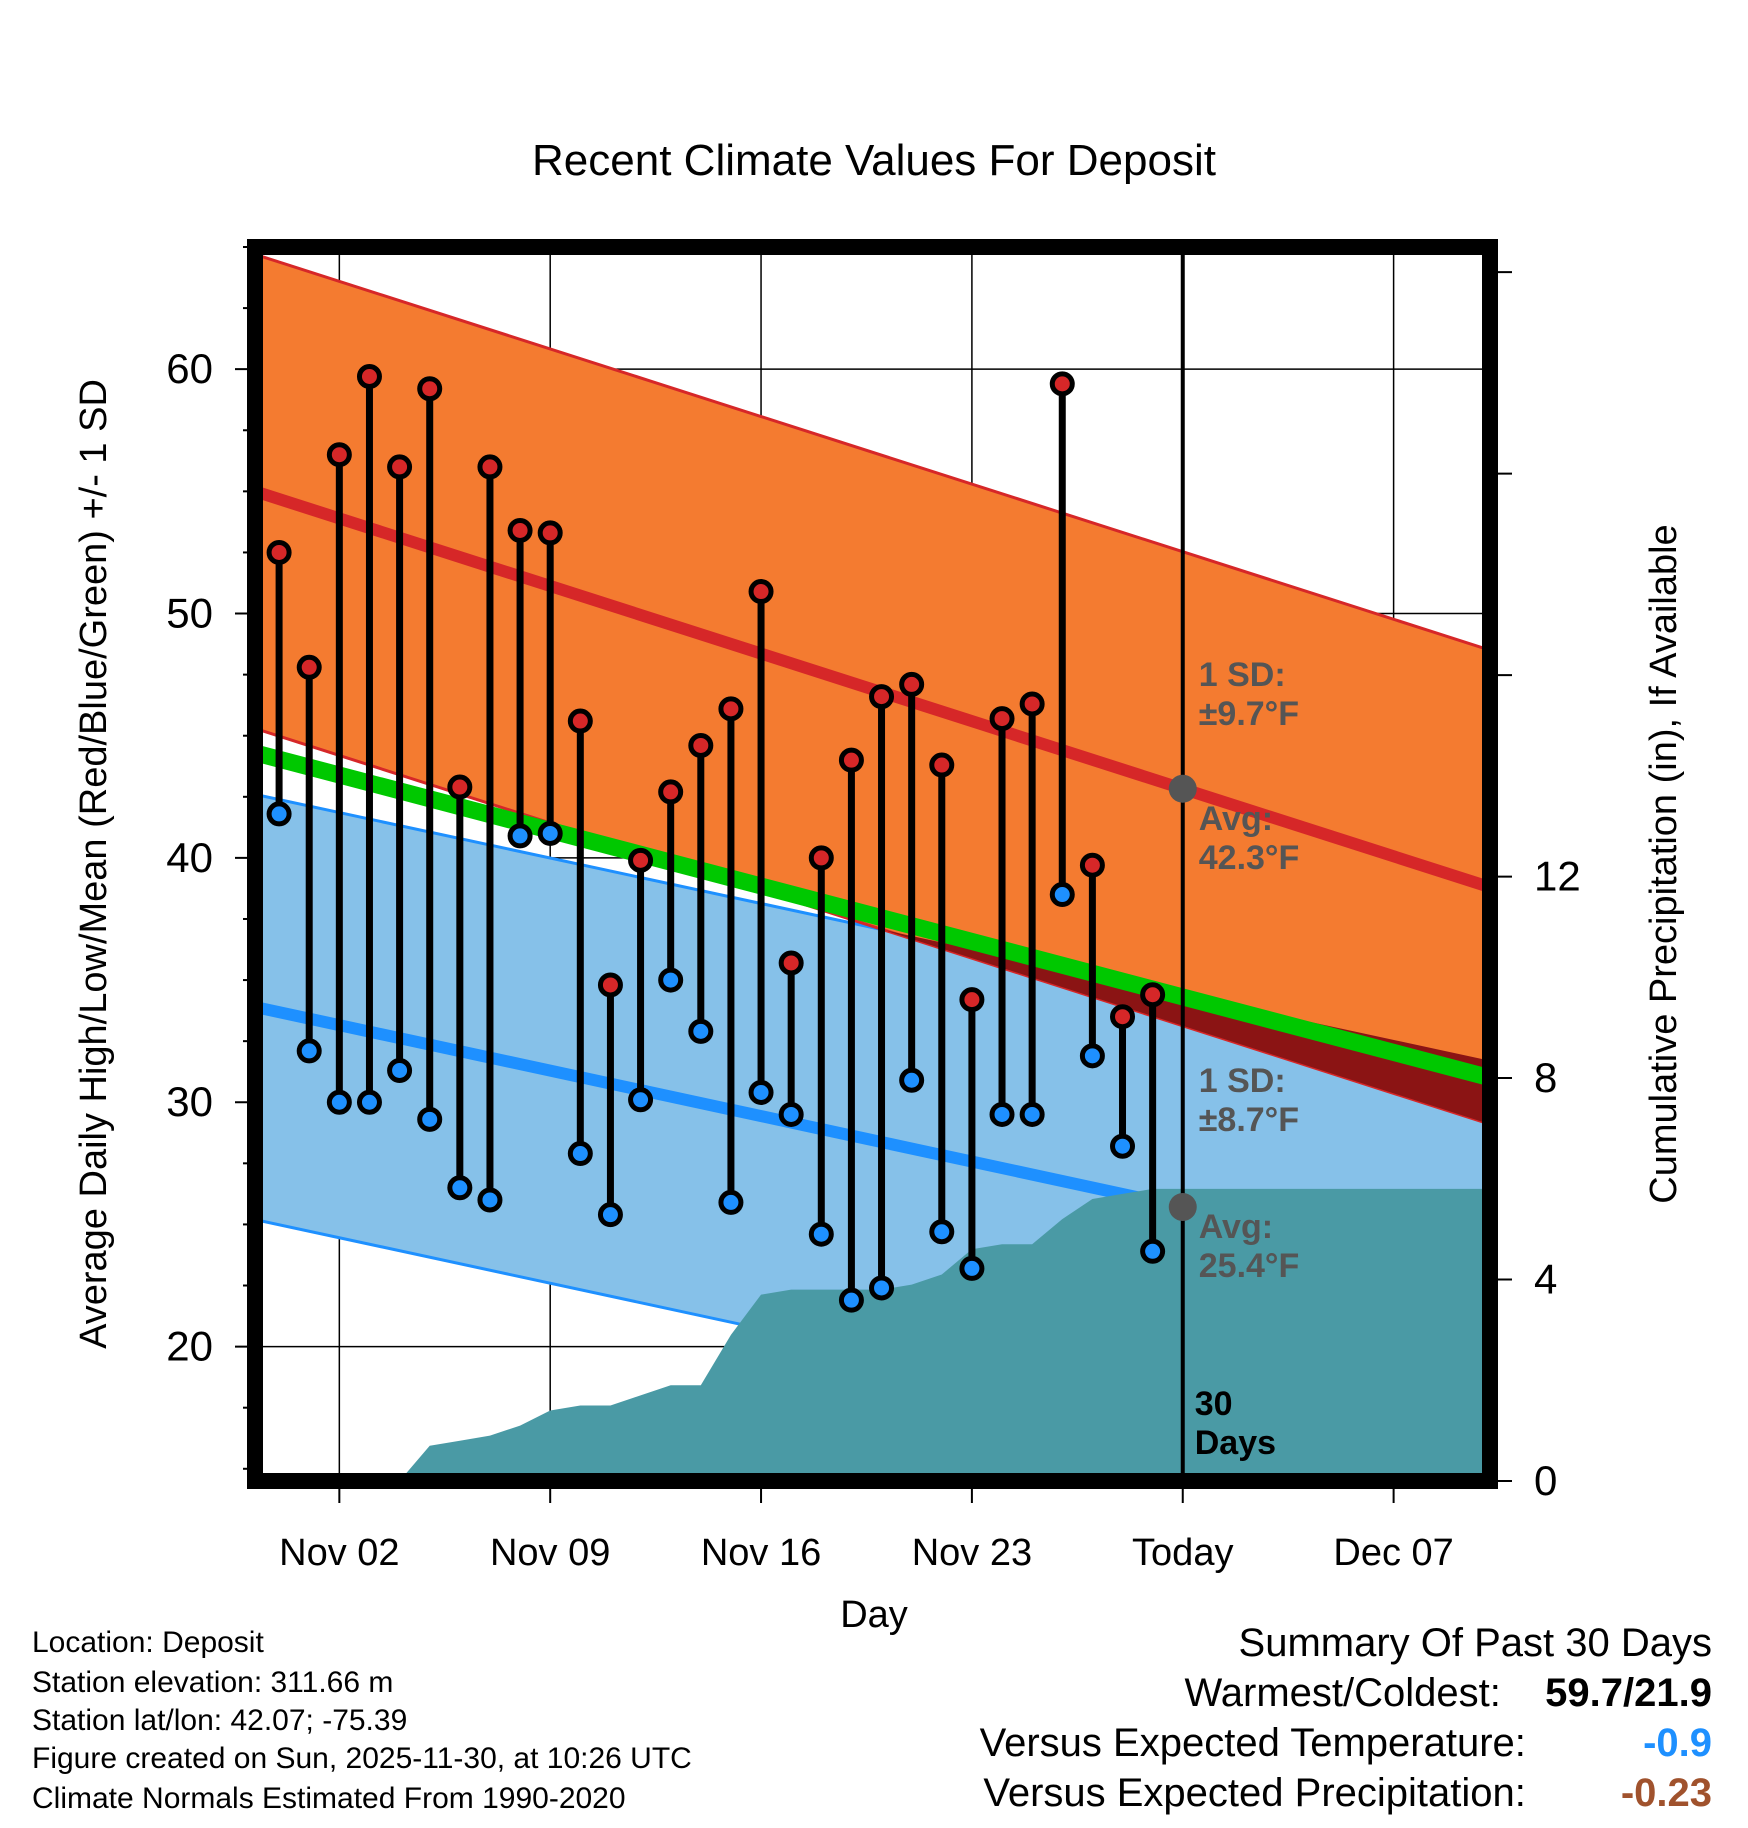  Describe the element at coordinates (1249, 1120) in the screenshot. I see `low-sd-value: ±8.7°F` at that location.